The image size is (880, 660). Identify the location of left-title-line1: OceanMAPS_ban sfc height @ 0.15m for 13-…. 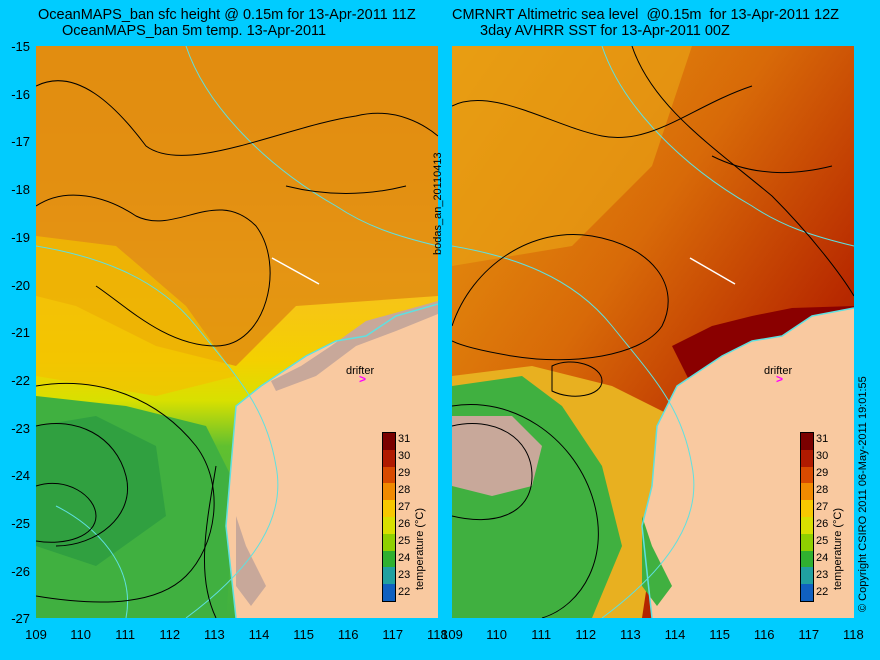
(227, 15).